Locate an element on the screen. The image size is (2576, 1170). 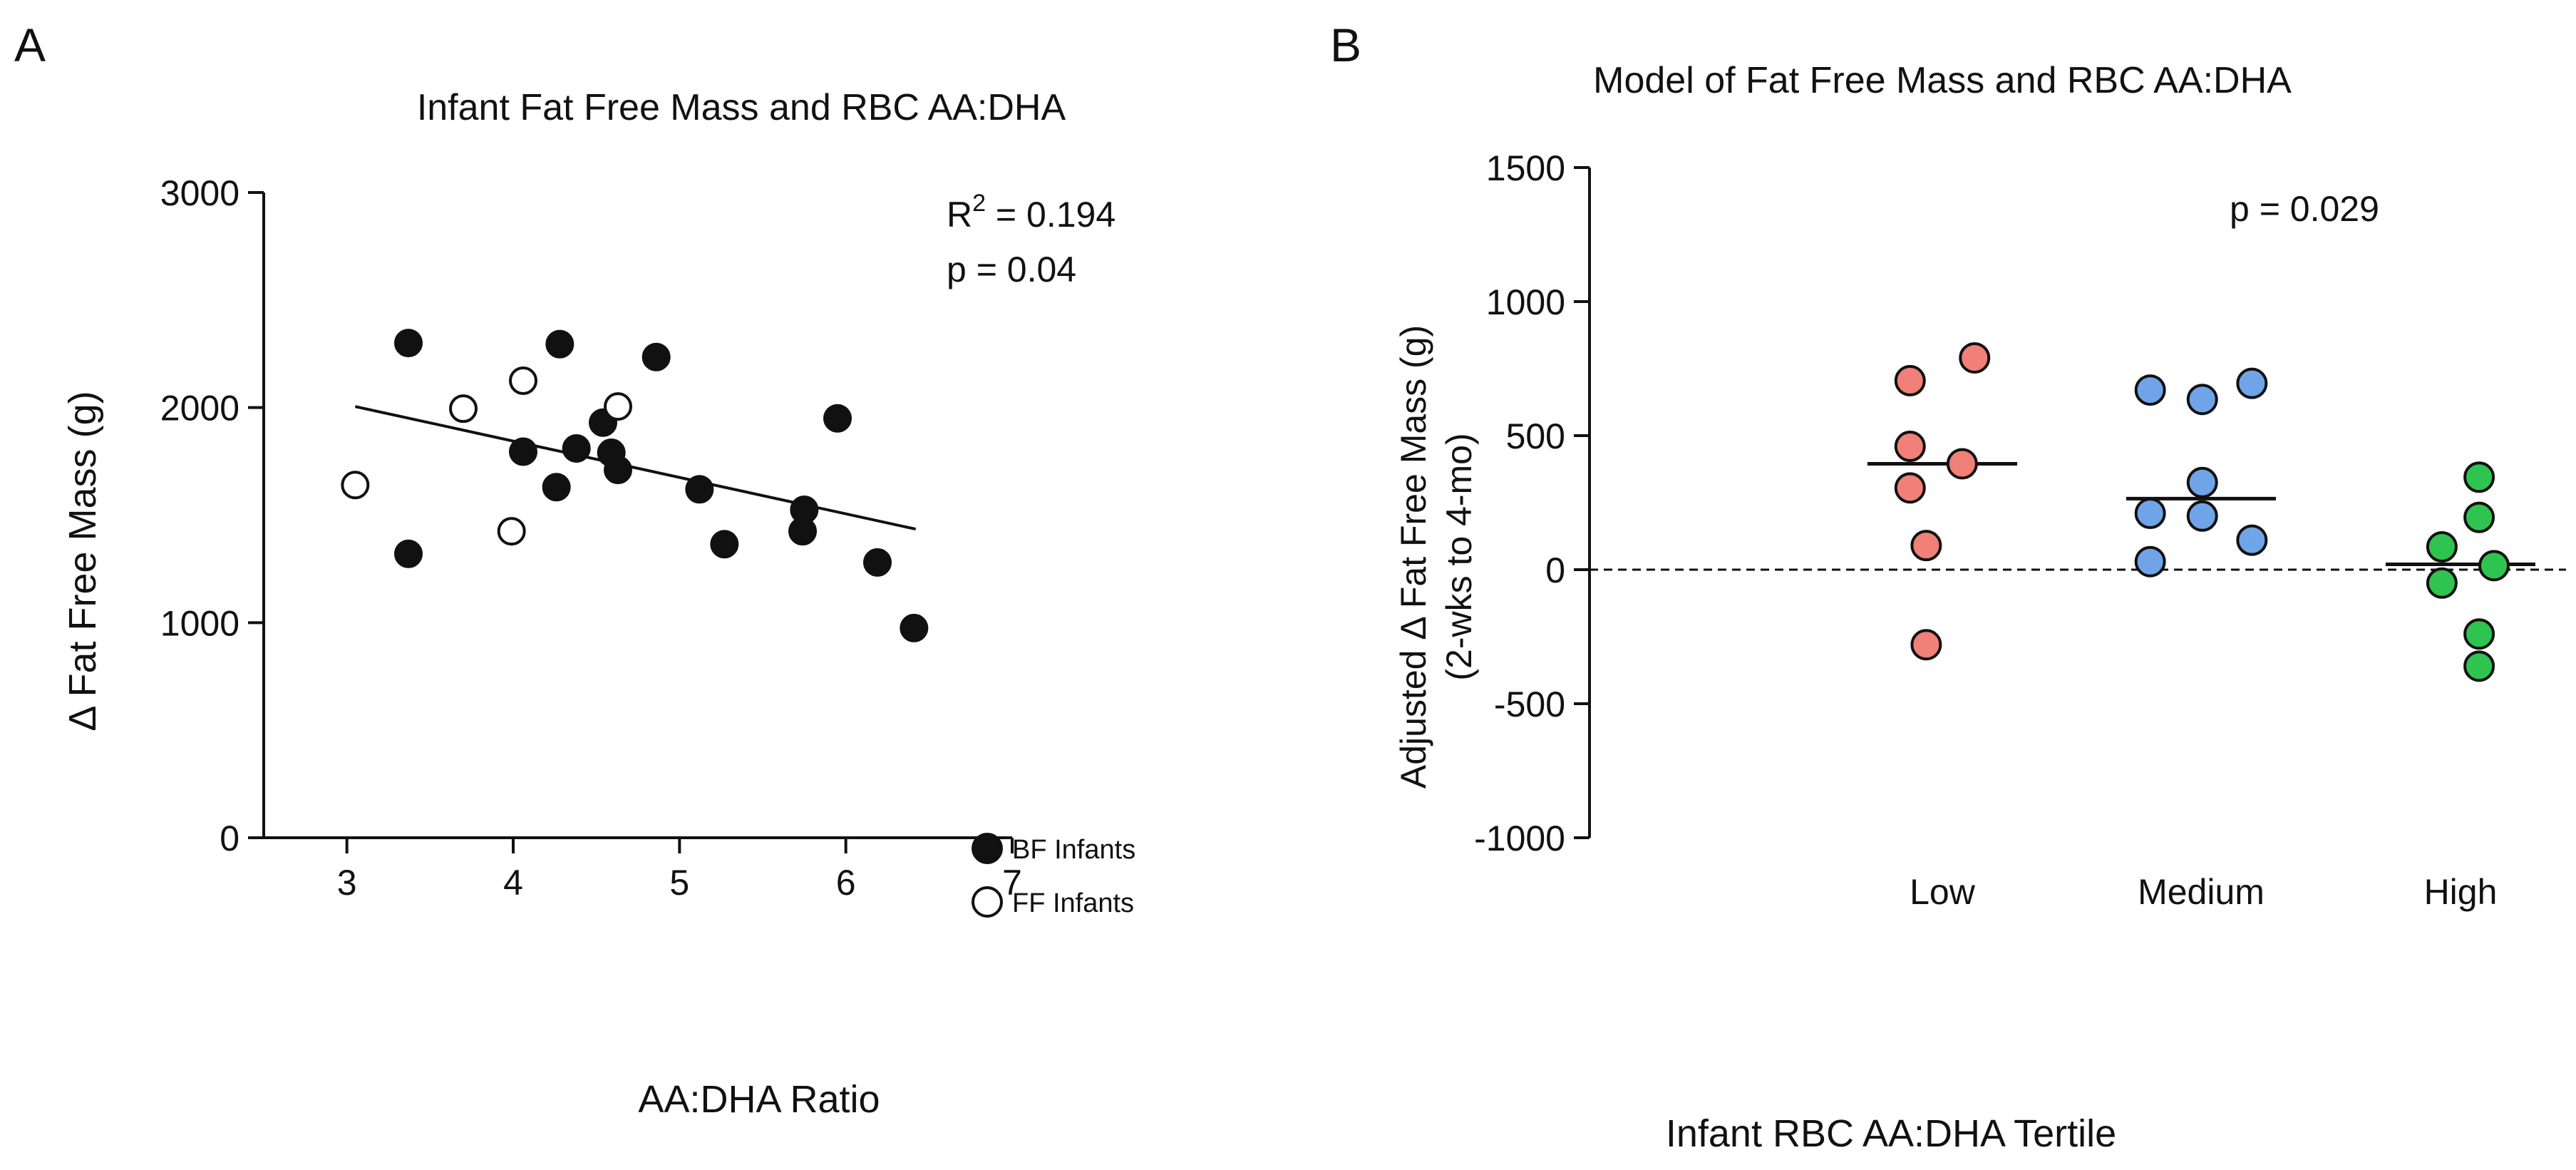
panel-b-y-tick-label: -1000 is located at coordinates (1519, 838).